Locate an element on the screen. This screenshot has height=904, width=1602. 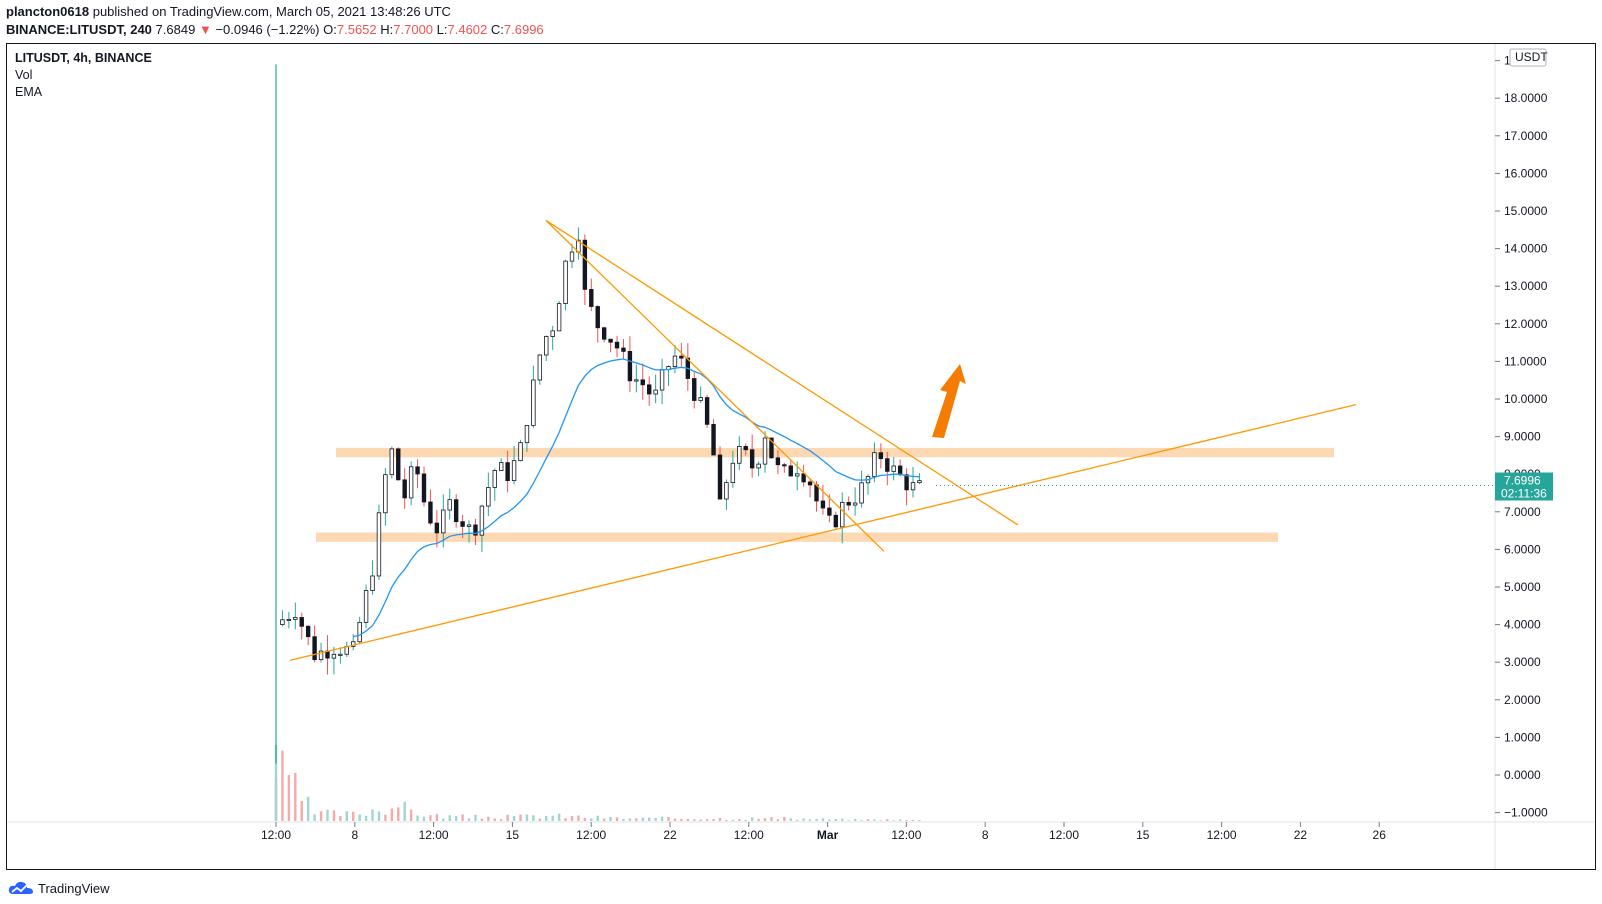
price-tick-label: 2.0000 is located at coordinates (1522, 700).